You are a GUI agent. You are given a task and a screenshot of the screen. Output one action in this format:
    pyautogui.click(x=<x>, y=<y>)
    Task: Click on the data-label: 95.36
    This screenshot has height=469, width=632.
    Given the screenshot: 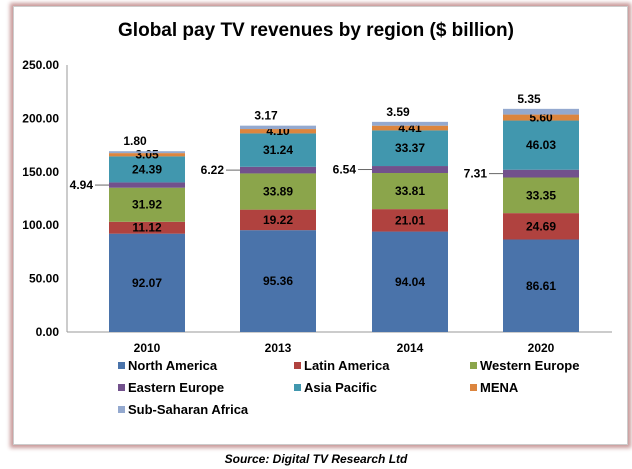 What is the action you would take?
    pyautogui.click(x=278, y=281)
    